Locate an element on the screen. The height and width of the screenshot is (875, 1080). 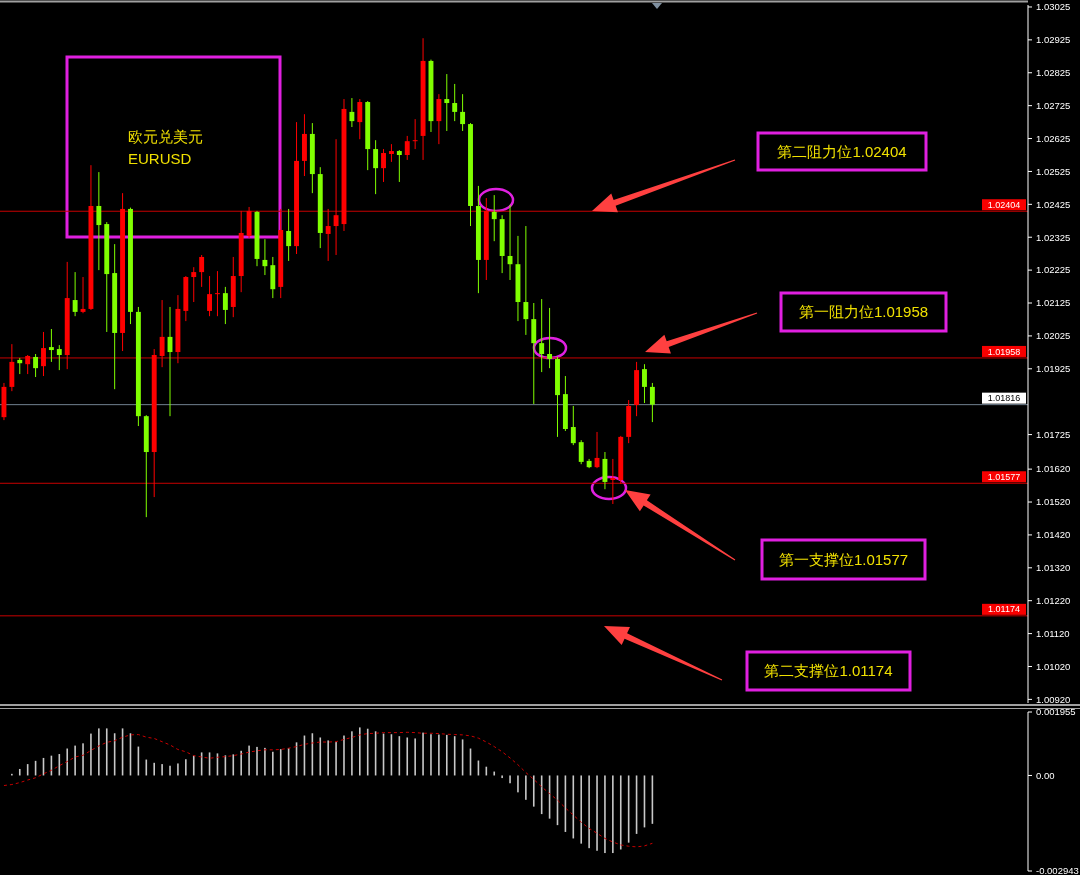
annotation: EURUSD is located at coordinates (160, 158).